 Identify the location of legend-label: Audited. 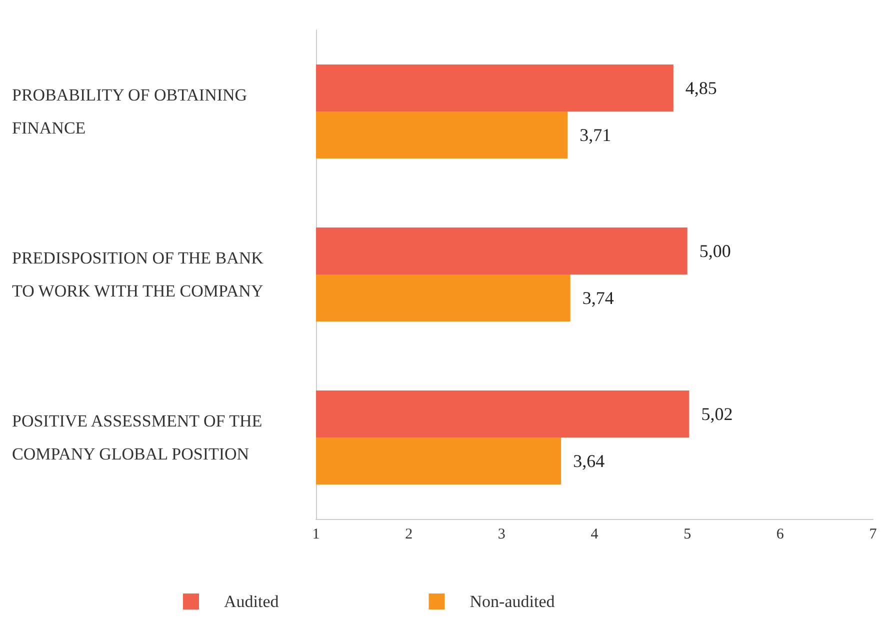
(252, 601).